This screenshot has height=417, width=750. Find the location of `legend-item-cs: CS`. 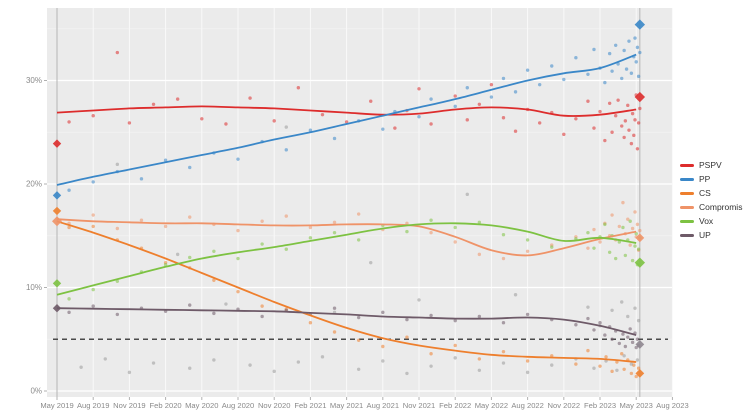

legend-item-cs: CS is located at coordinates (711, 193).